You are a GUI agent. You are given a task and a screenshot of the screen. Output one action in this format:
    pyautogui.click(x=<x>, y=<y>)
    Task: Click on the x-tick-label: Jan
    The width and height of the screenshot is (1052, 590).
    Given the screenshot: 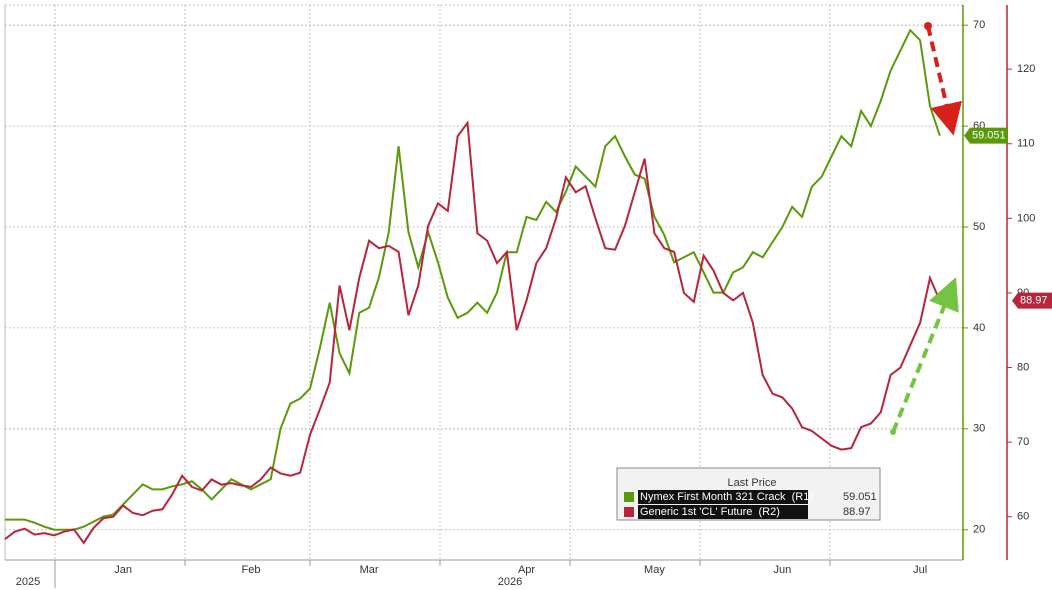 What is the action you would take?
    pyautogui.click(x=123, y=570)
    